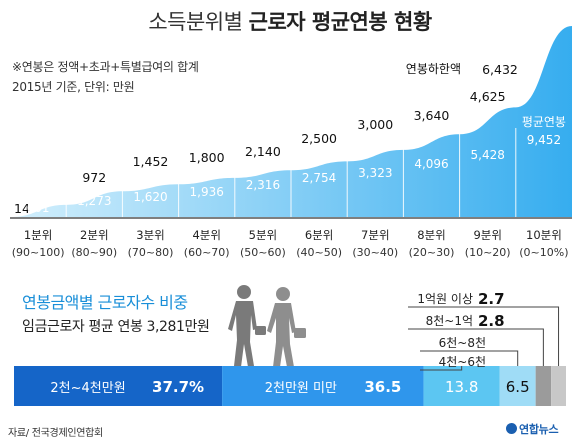 The image size is (580, 446). I want to click on average-salary-label: 601, so click(38, 208).